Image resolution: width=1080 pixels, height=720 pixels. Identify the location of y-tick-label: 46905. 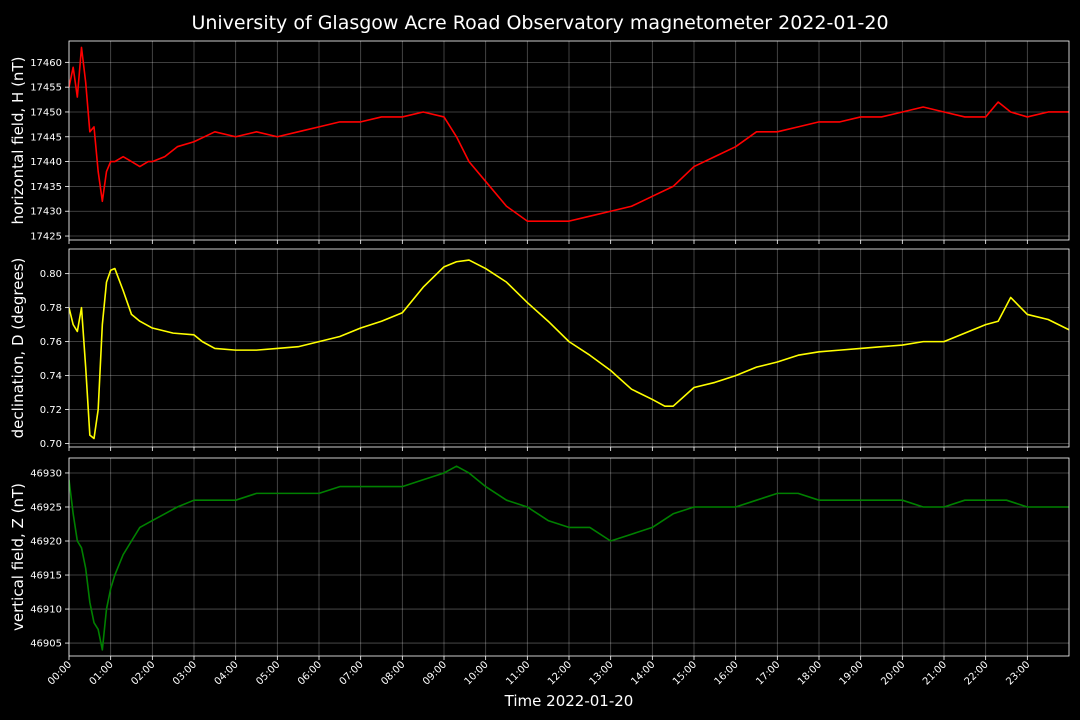
(46, 644).